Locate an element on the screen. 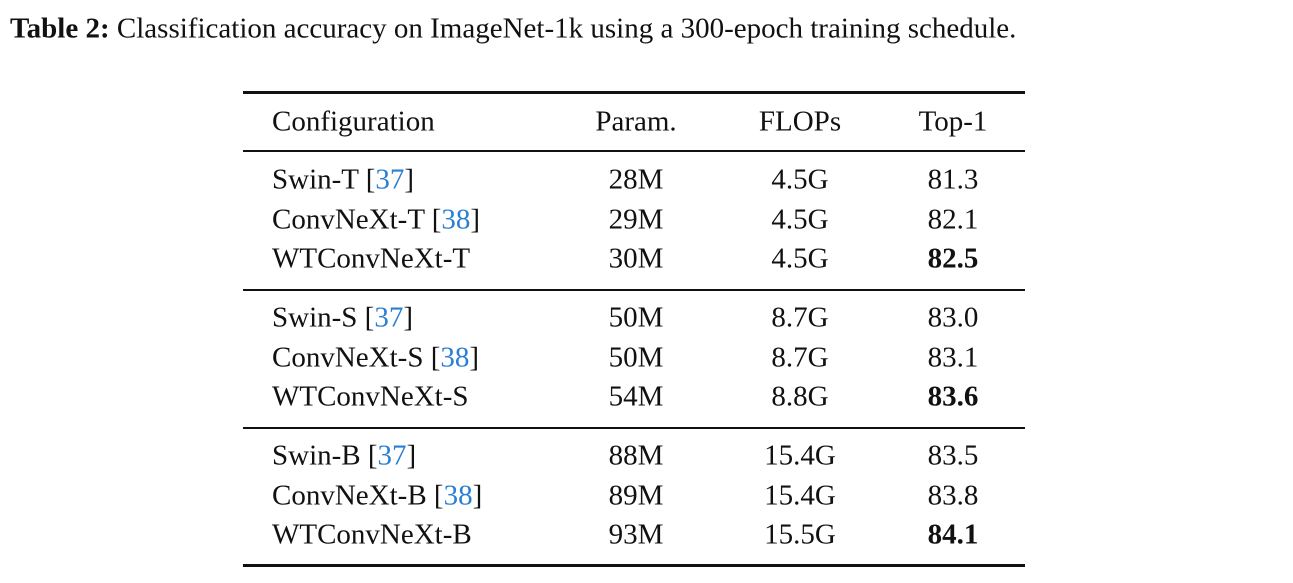 The image size is (1293, 583). config-cell: WTConvNeXt-B is located at coordinates (372, 534).